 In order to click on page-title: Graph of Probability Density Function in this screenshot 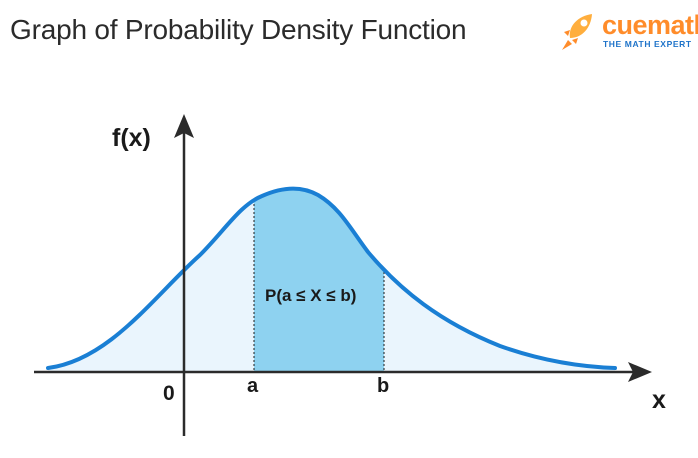, I will do `click(238, 29)`.